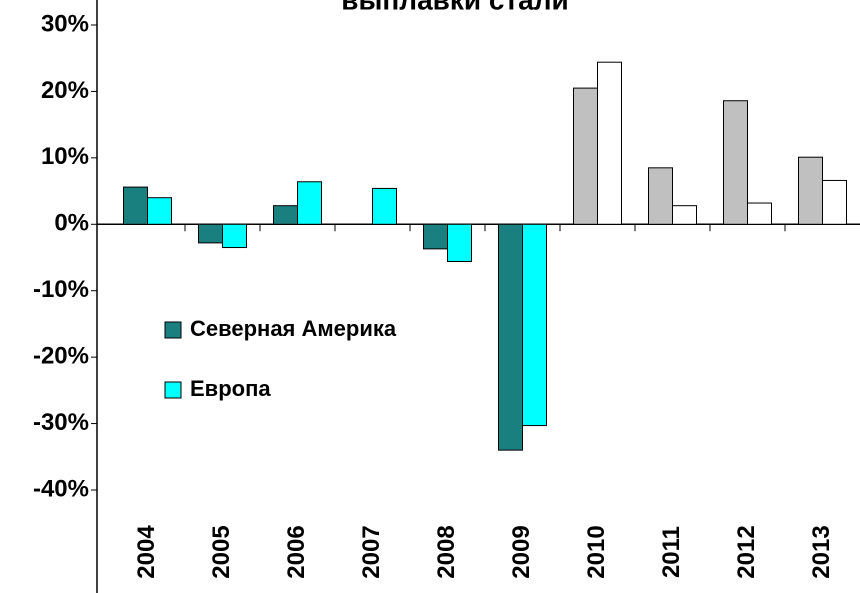 Image resolution: width=860 pixels, height=593 pixels. What do you see at coordinates (65, 90) in the screenshot?
I see `y-tick-label: 20%` at bounding box center [65, 90].